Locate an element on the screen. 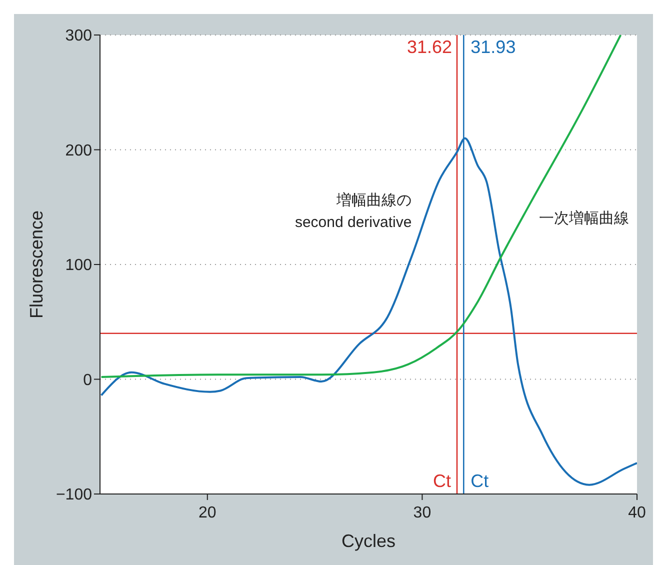 The height and width of the screenshot is (565, 667). y-tick-label: −100 is located at coordinates (74, 495).